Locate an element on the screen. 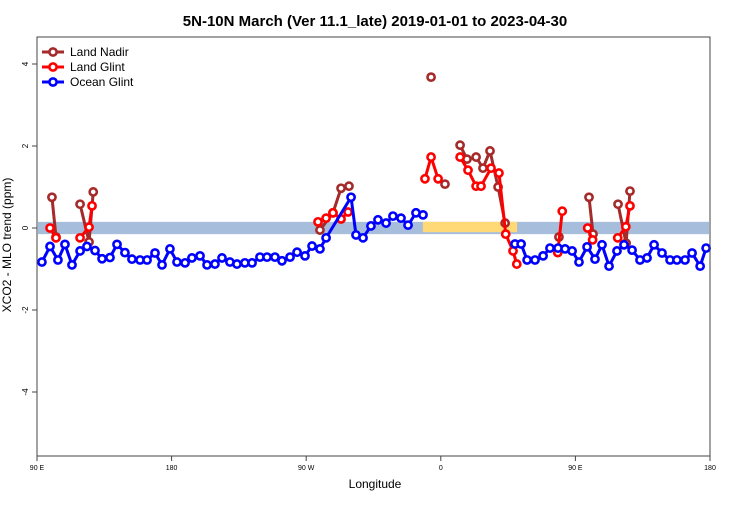  legend-marker-land-glint is located at coordinates (53, 67).